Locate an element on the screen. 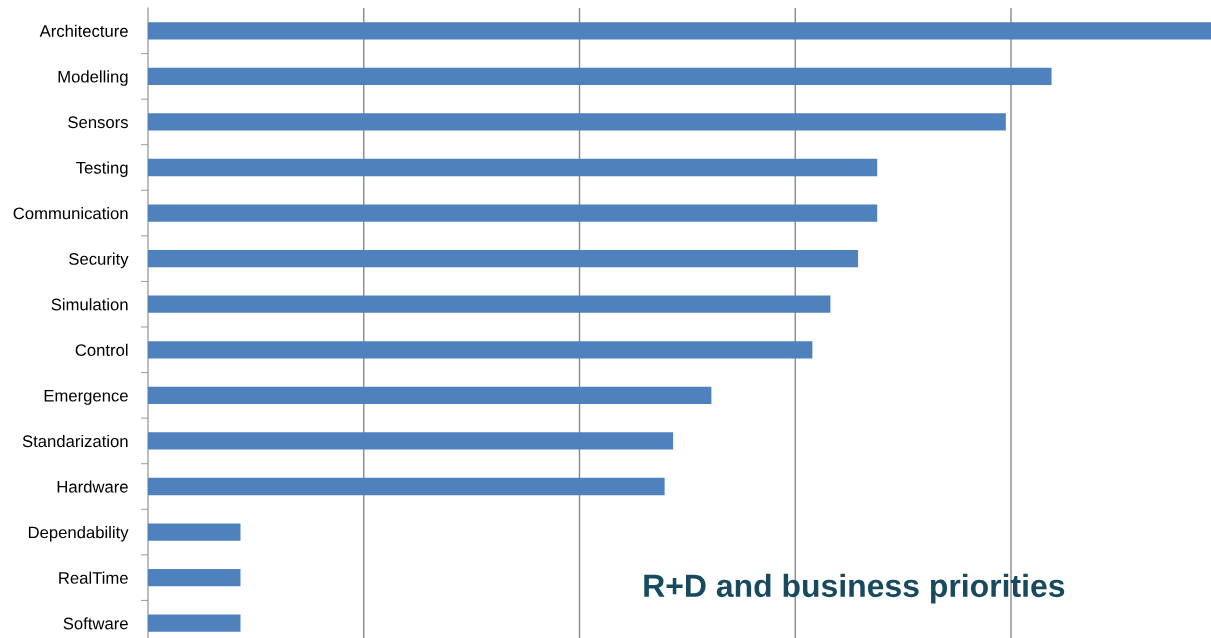  y-tick-label: Architecture is located at coordinates (83, 30).